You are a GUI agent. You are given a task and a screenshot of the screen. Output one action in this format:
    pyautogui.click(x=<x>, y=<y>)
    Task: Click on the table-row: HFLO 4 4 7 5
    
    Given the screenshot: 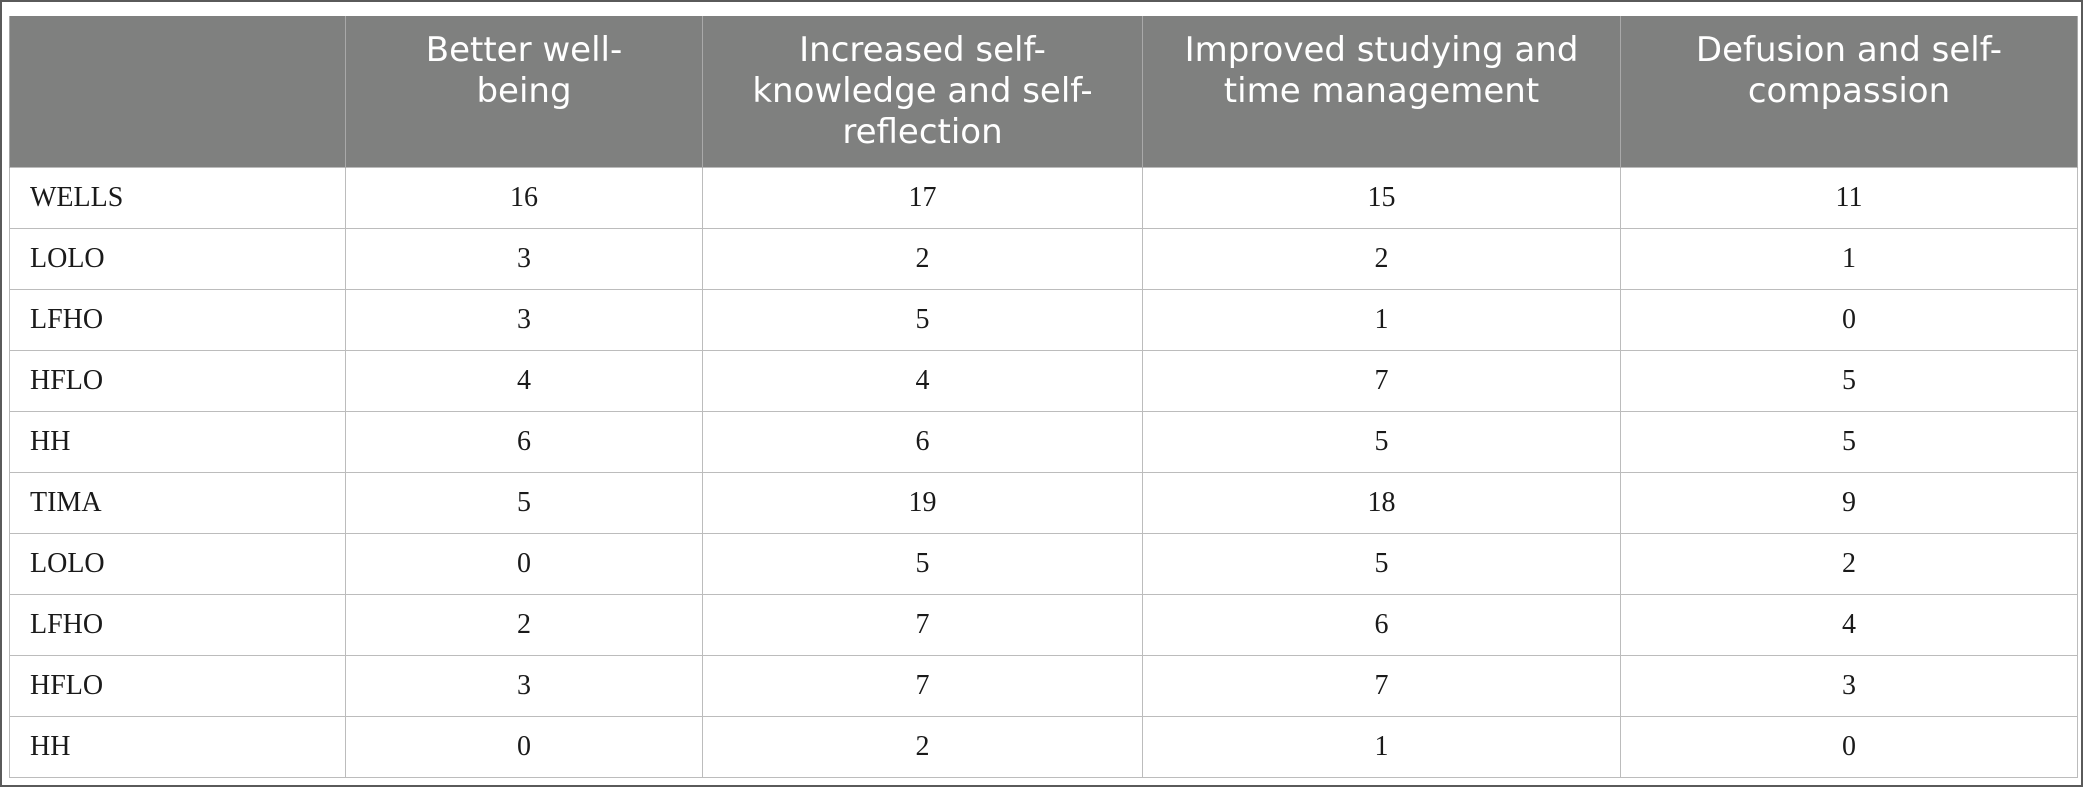 What is the action you would take?
    pyautogui.click(x=1043, y=381)
    